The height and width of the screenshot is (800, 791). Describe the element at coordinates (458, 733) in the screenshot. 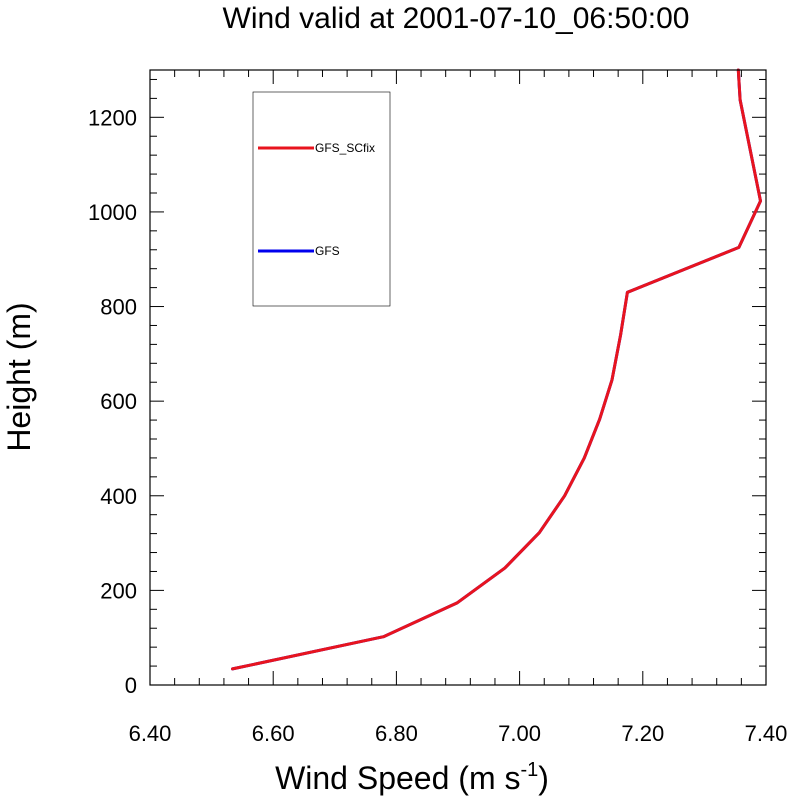

I see `x-tick-labels: 6.40 6.60 6.80 7.00 7.20 7.40` at that location.